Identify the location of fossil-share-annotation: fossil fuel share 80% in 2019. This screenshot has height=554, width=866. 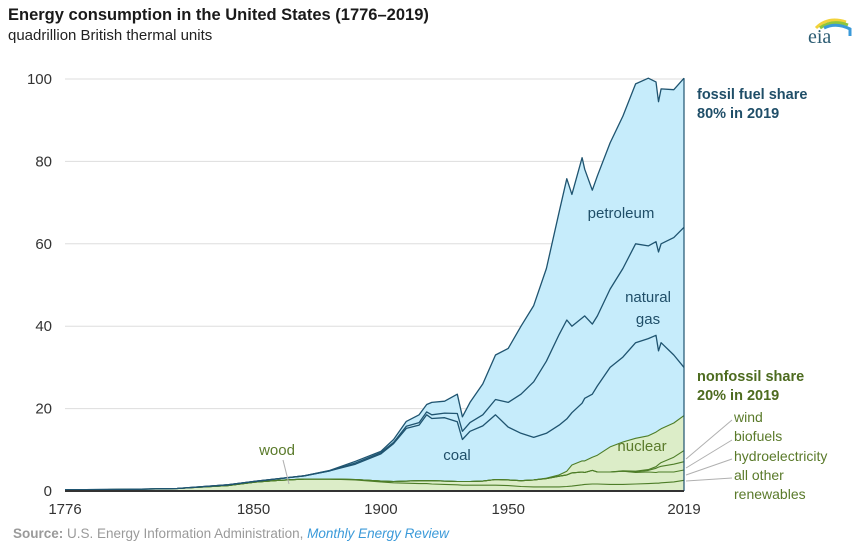
(752, 105).